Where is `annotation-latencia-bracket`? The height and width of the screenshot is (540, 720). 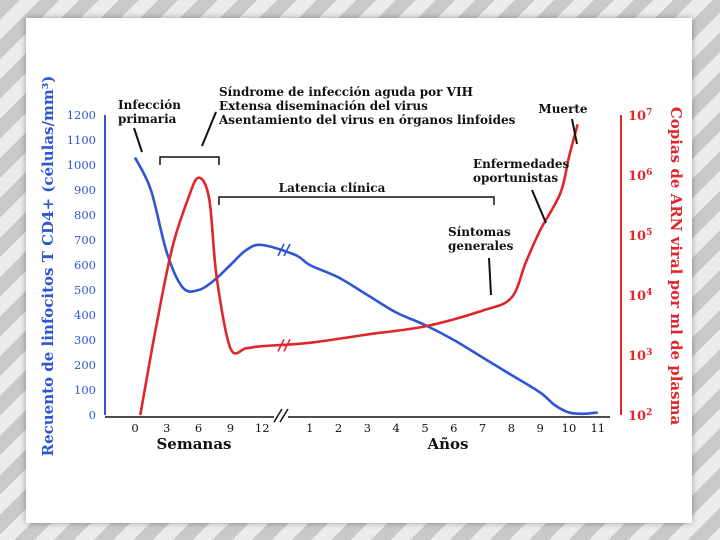
annotation-latencia-bracket is located at coordinates (356, 200).